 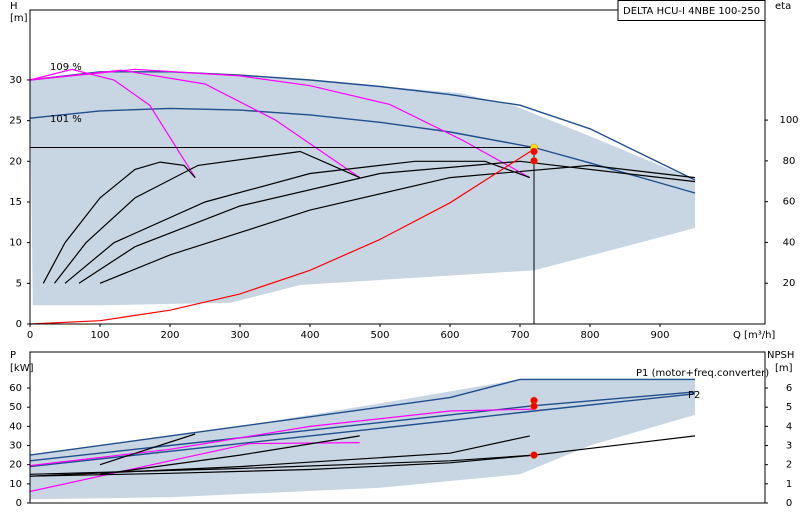 What do you see at coordinates (13, 355) in the screenshot?
I see `y-axis-label: P` at bounding box center [13, 355].